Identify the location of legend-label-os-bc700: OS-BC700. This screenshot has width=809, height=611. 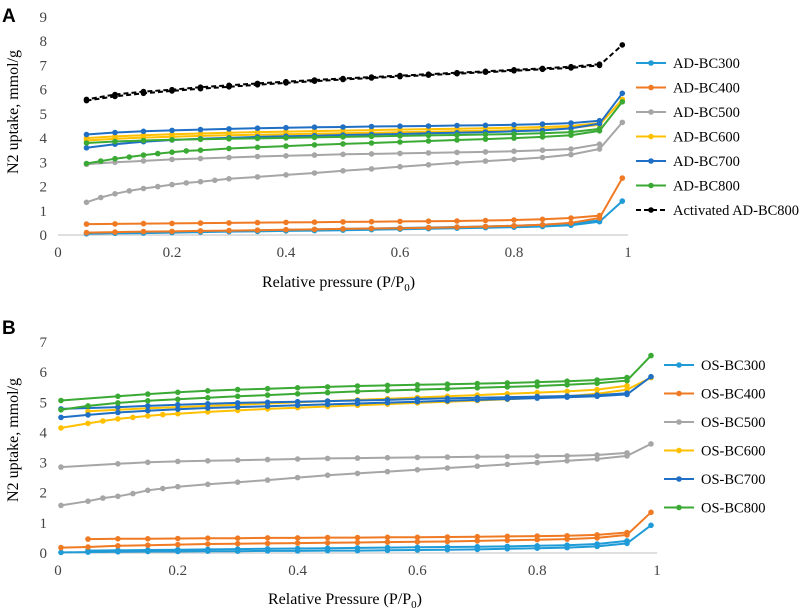
(733, 480).